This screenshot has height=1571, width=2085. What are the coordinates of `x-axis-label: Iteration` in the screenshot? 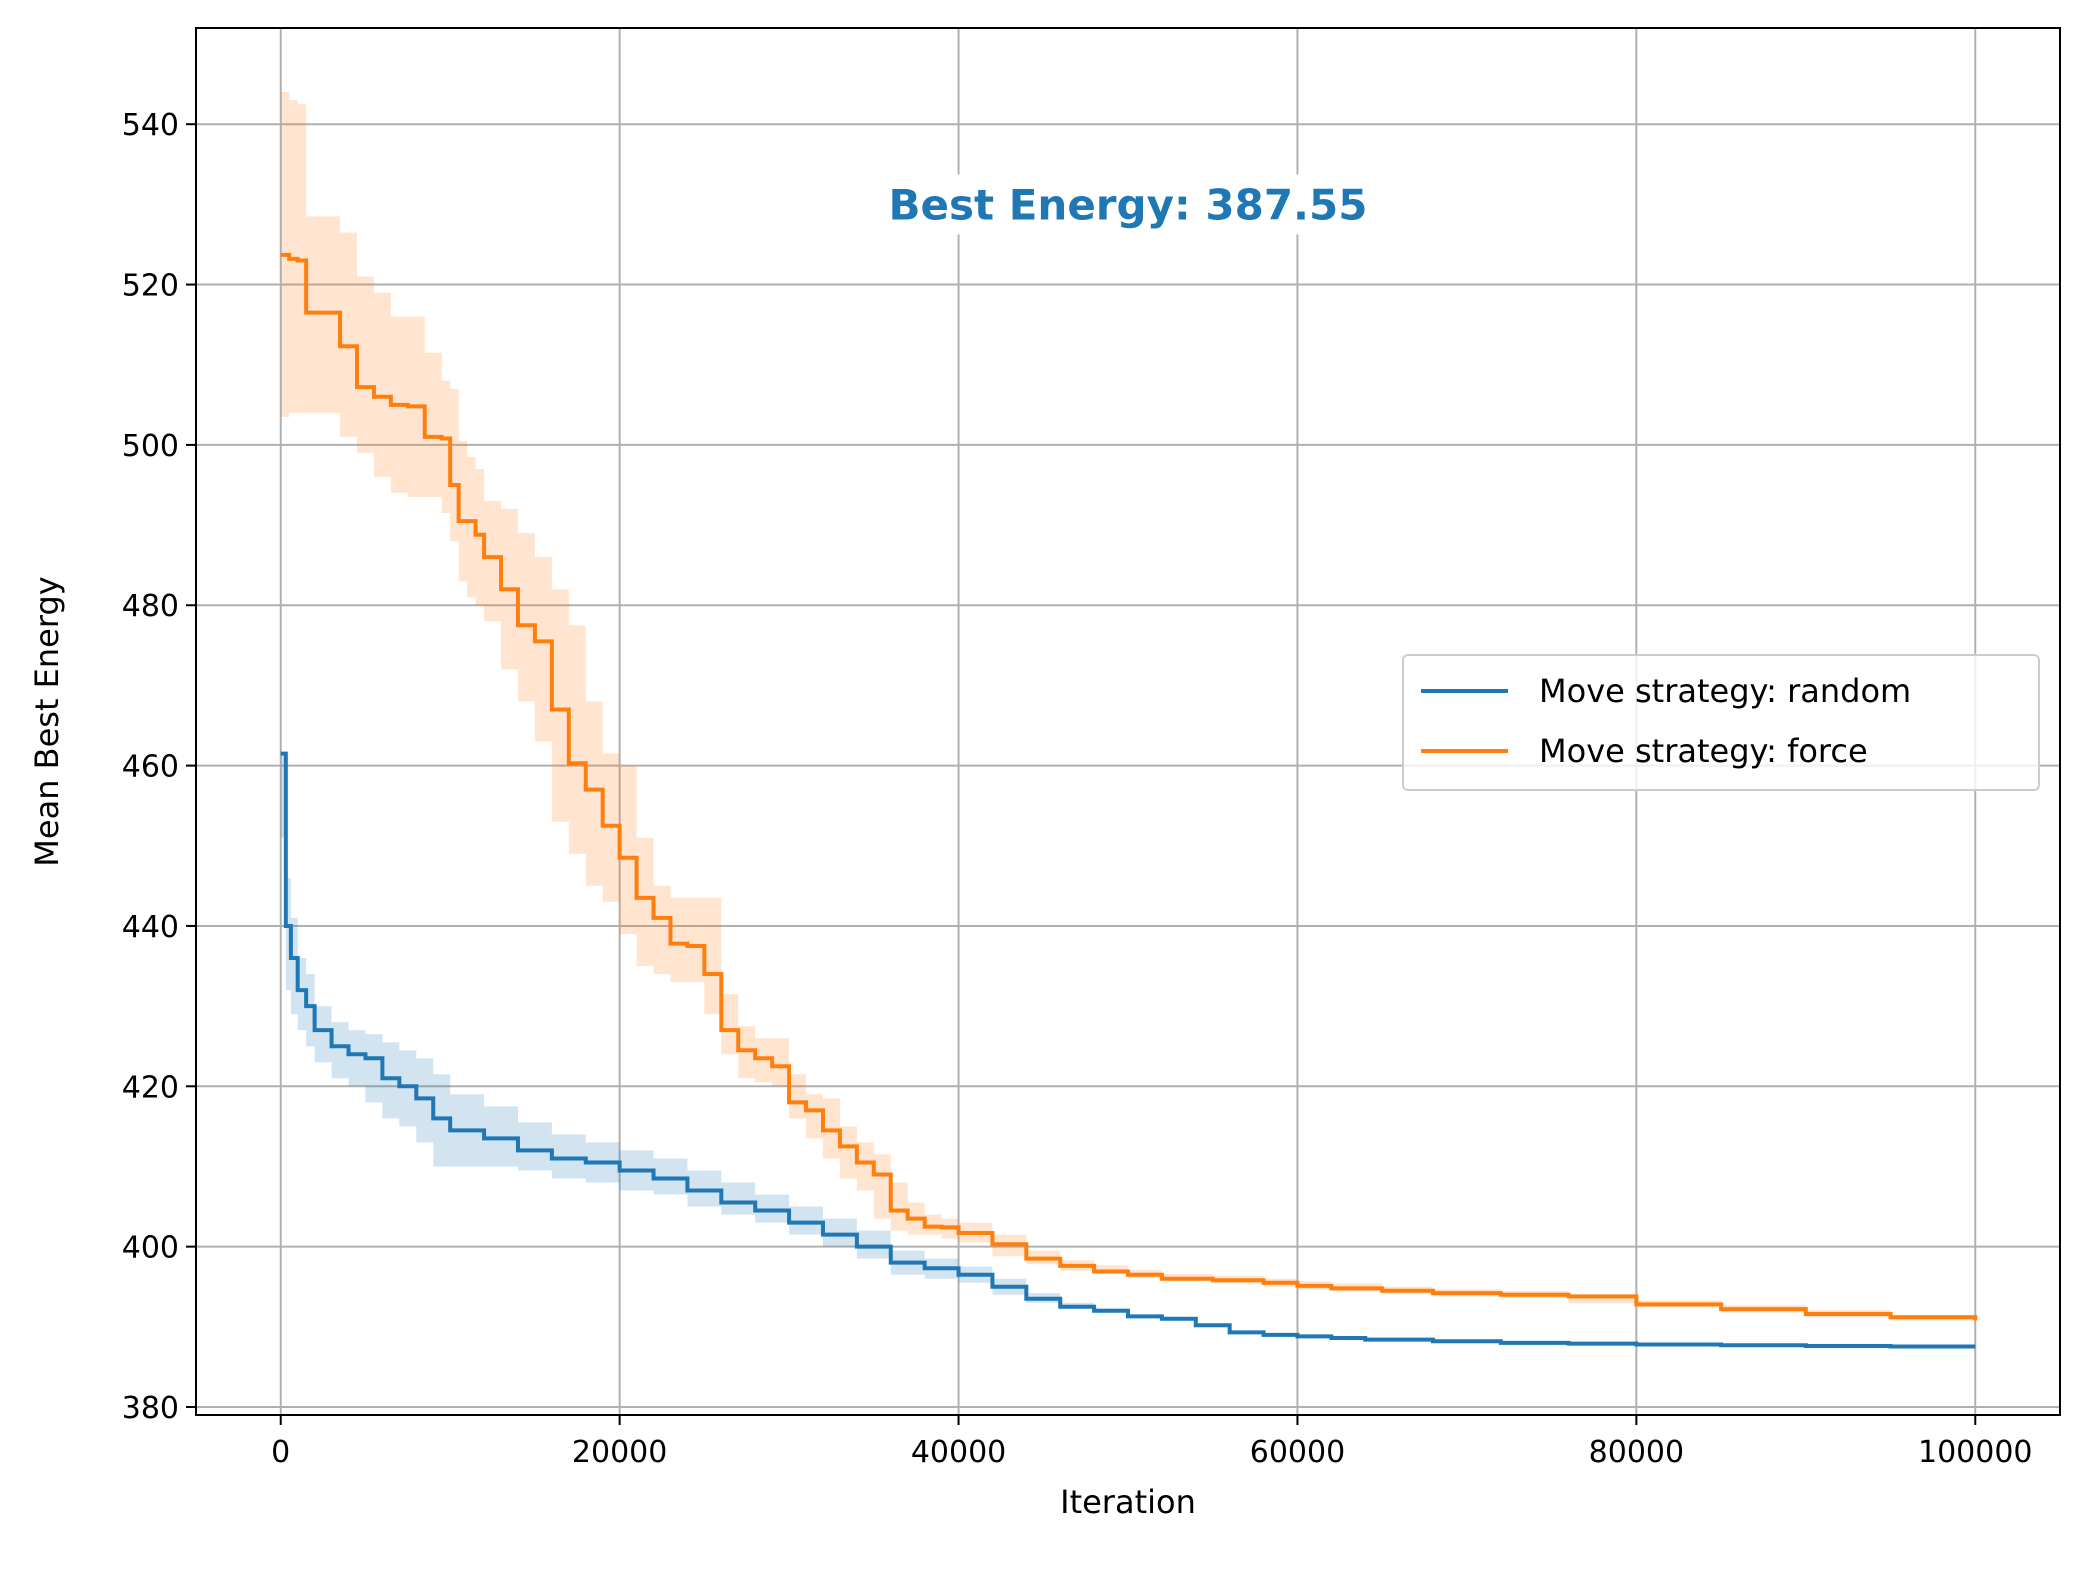 It's located at (1128, 1502).